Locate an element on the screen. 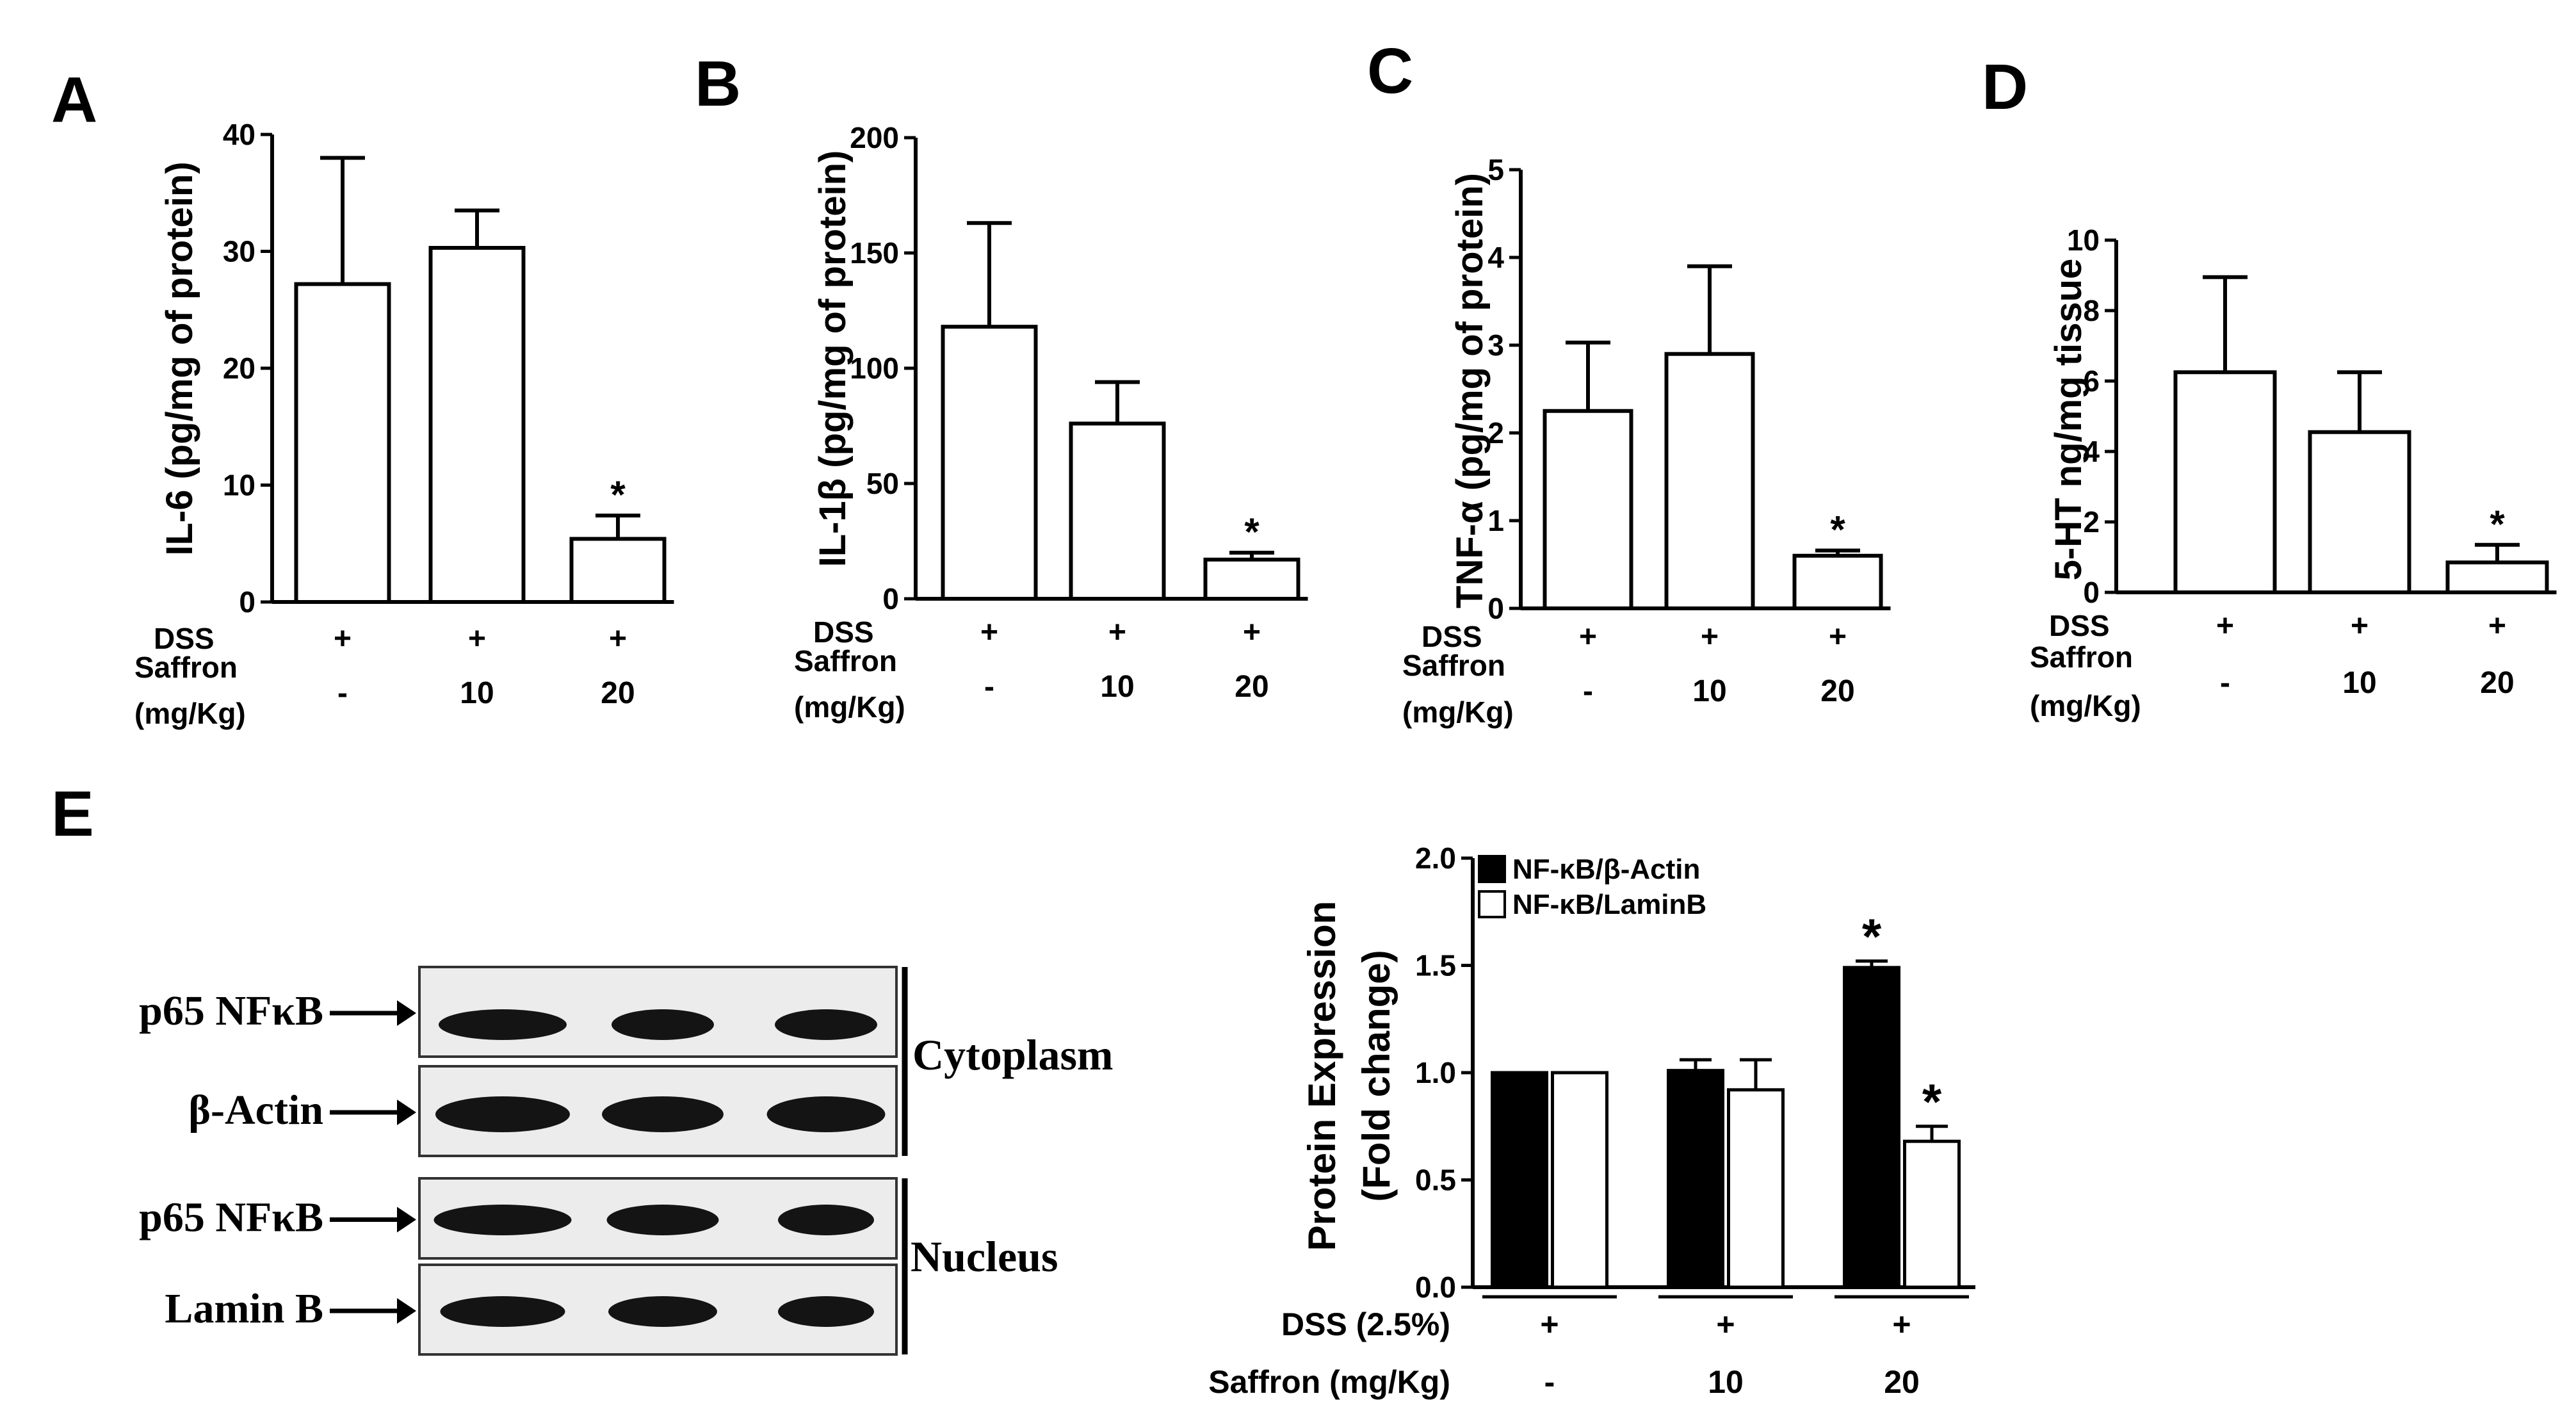 The height and width of the screenshot is (1414, 2576). y-tick-label: 10 is located at coordinates (239, 485).